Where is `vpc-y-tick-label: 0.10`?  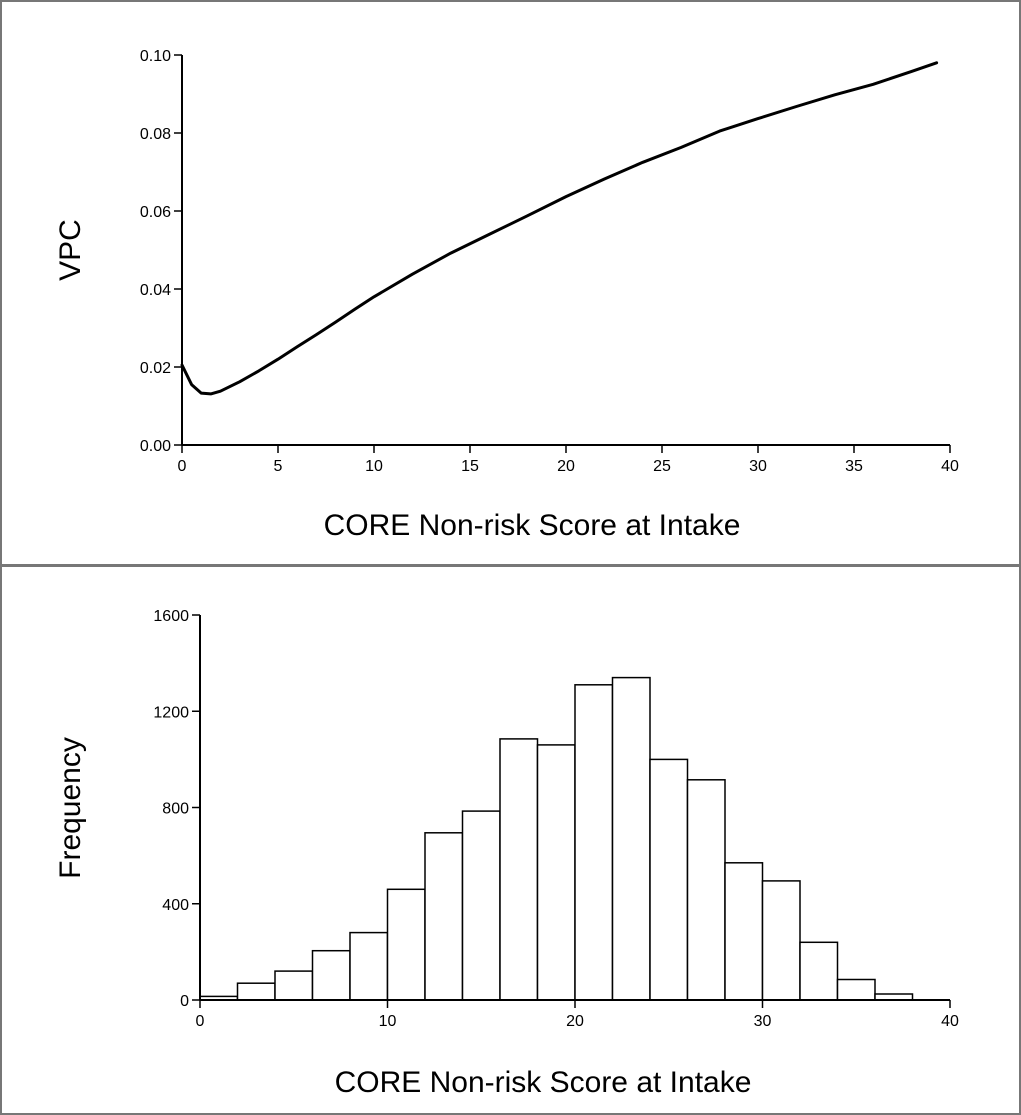
vpc-y-tick-label: 0.10 is located at coordinates (155, 56).